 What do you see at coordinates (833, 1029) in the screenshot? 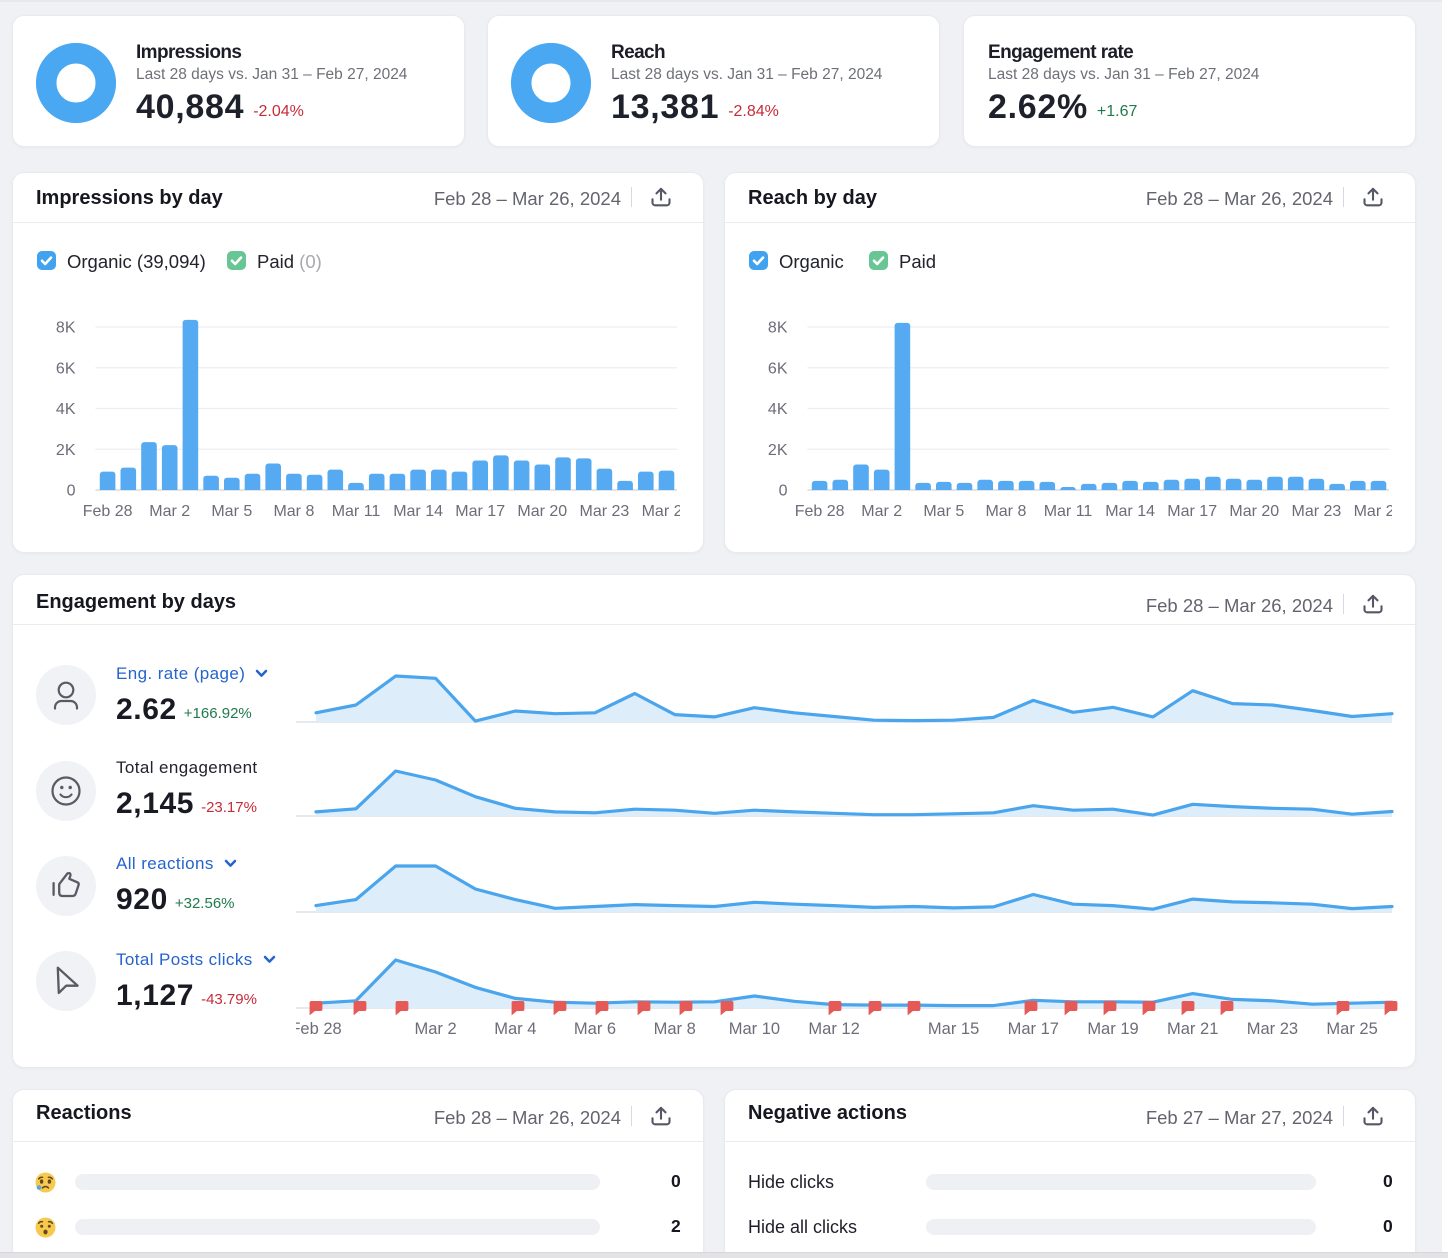
I see `svg-text: Mar 12` at bounding box center [833, 1029].